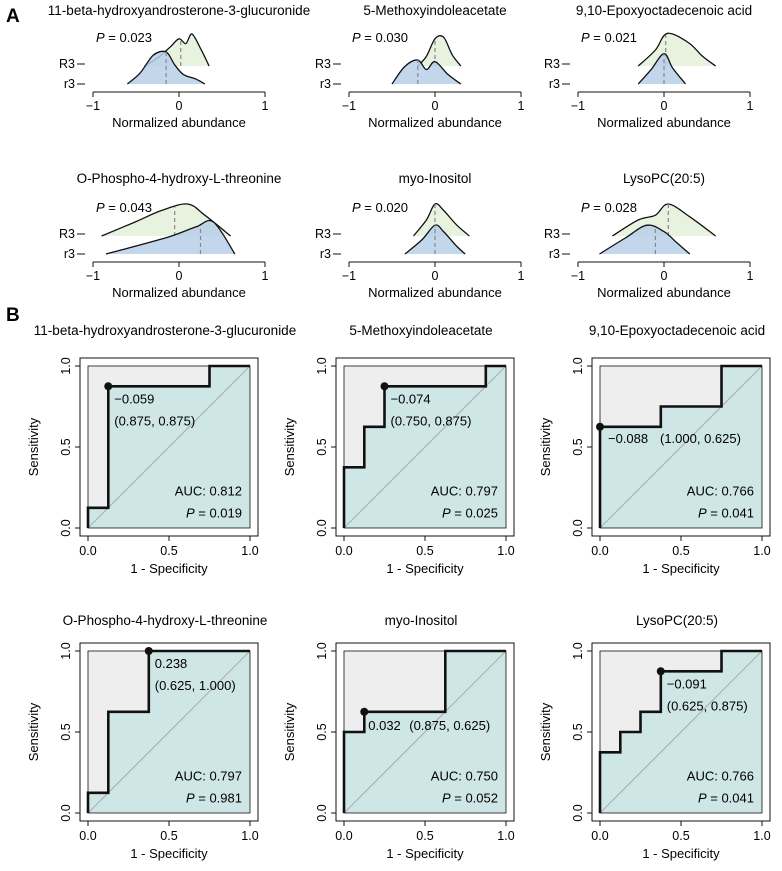 This screenshot has height=871, width=782. What do you see at coordinates (681, 732) in the screenshot?
I see `roc-unit-square` at bounding box center [681, 732].